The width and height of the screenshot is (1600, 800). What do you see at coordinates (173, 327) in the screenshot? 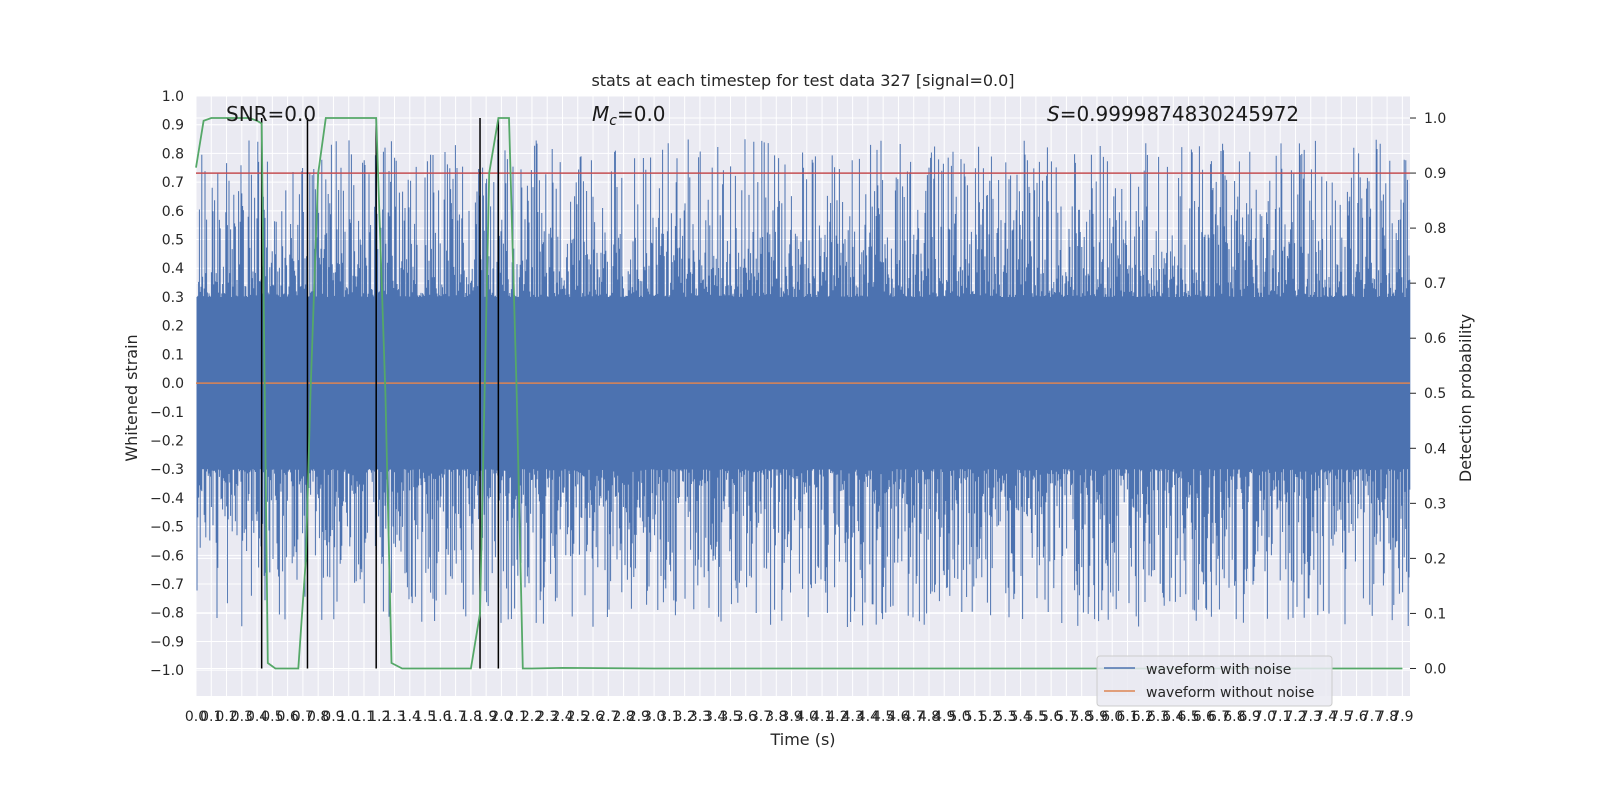
I see `y-tick-label: 0.2` at bounding box center [173, 327].